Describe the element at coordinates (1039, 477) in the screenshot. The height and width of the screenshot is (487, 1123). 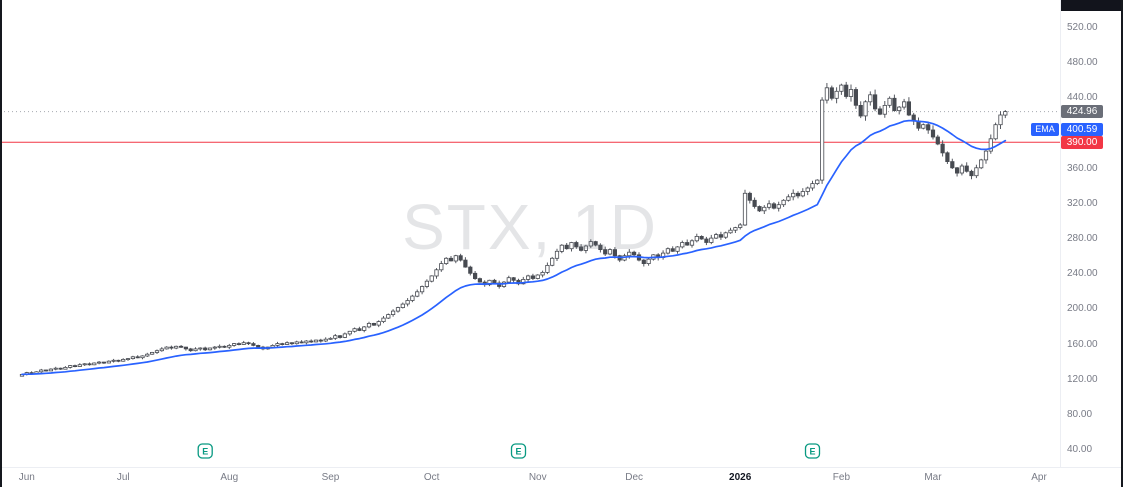
I see `month-label: Apr` at that location.